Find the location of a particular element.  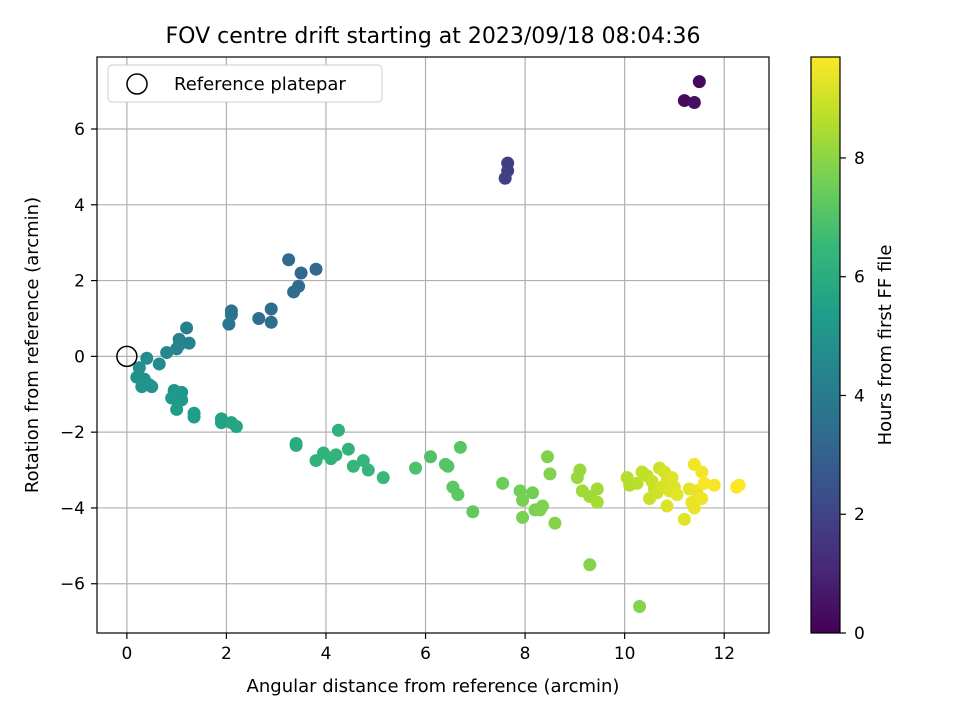

y-tick-label: 2 is located at coordinates (79, 282).